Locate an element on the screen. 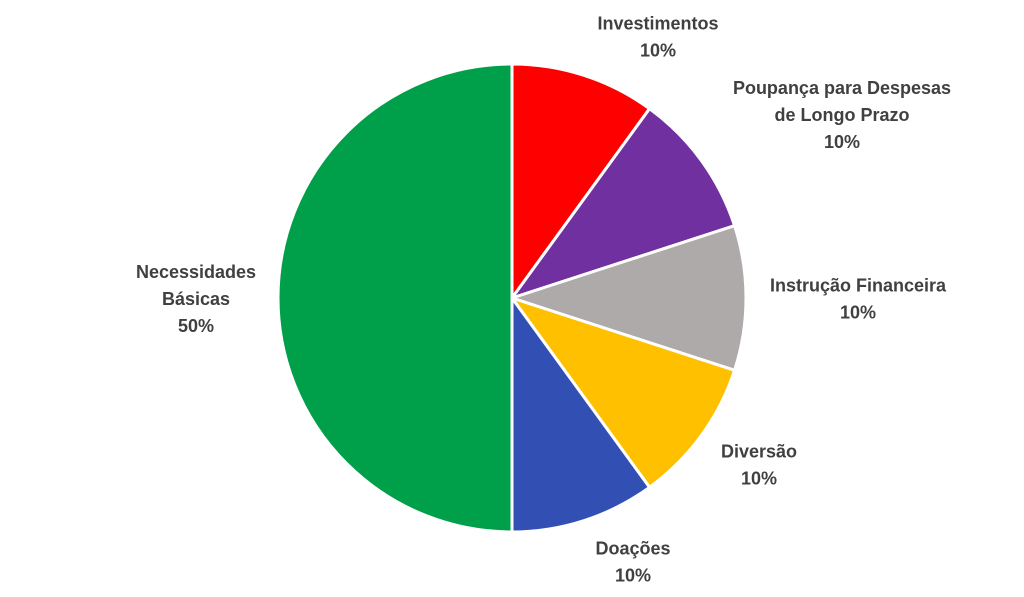 The height and width of the screenshot is (597, 1024). slice-label-group-1: Investimentos 10% is located at coordinates (657, 37).